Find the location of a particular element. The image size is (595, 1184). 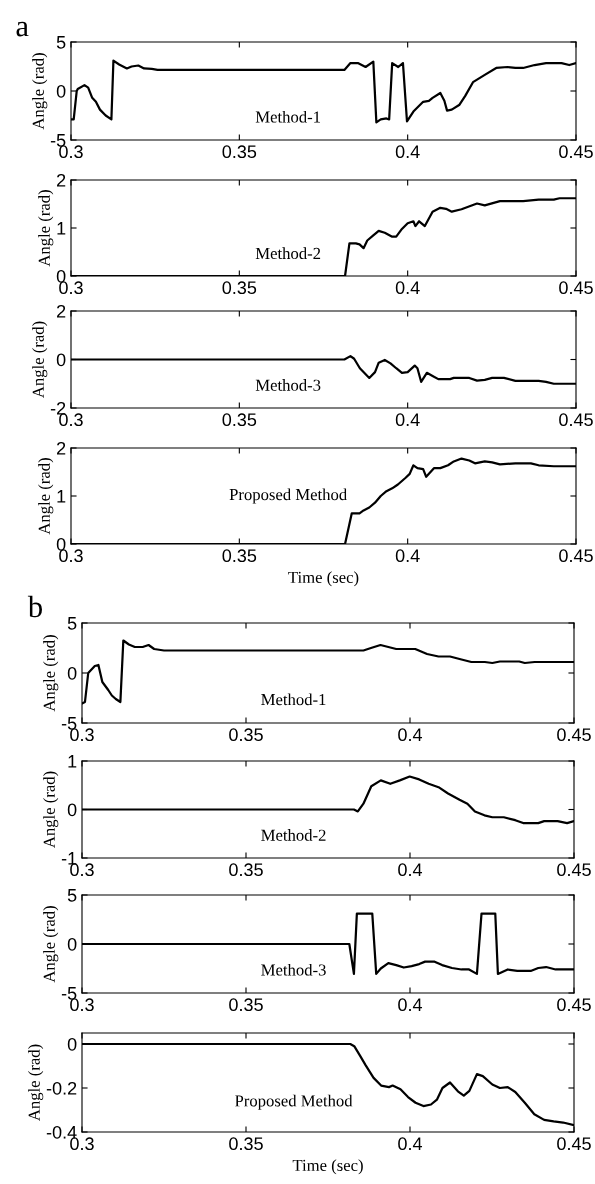

chart-title: b is located at coordinates (34, 606).